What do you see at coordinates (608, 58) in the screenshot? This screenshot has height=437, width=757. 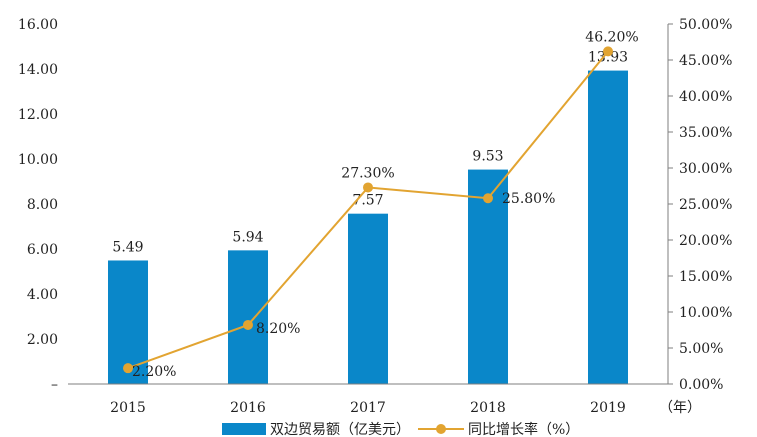 I see `bar-value-label: 13.93` at bounding box center [608, 58].